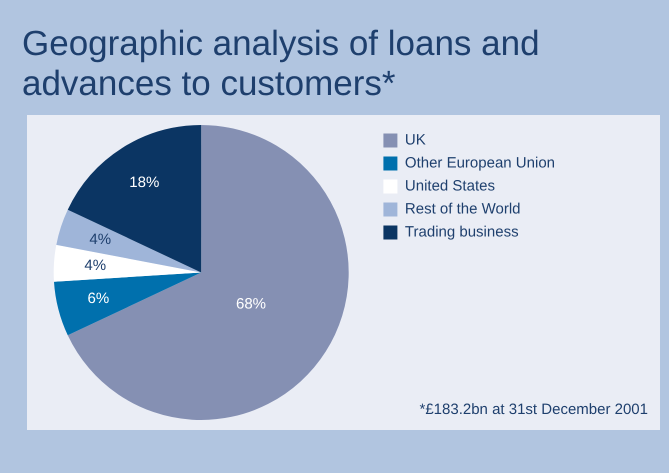 This screenshot has width=669, height=473. Describe the element at coordinates (480, 163) in the screenshot. I see `legend-label: Other European Union` at that location.